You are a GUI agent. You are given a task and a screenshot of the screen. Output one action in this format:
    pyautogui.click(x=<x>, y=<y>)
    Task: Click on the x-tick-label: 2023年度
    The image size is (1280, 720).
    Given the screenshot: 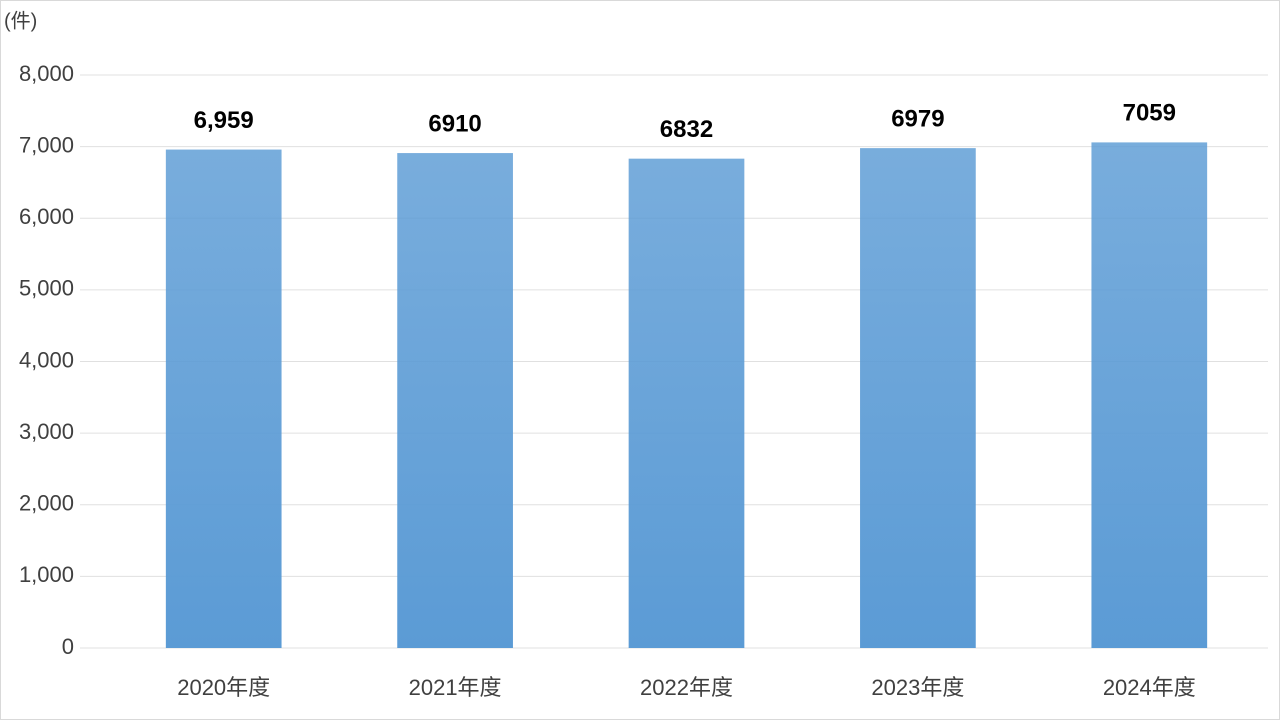 What is the action you would take?
    pyautogui.click(x=917, y=687)
    